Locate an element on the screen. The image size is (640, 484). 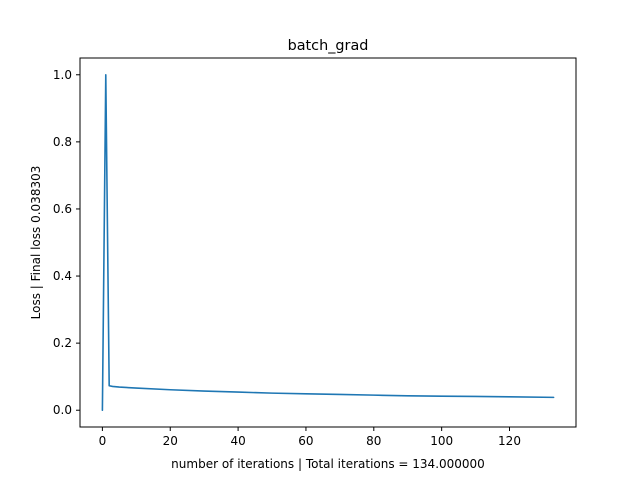
y-tick-label: 0.0 is located at coordinates (62, 410).